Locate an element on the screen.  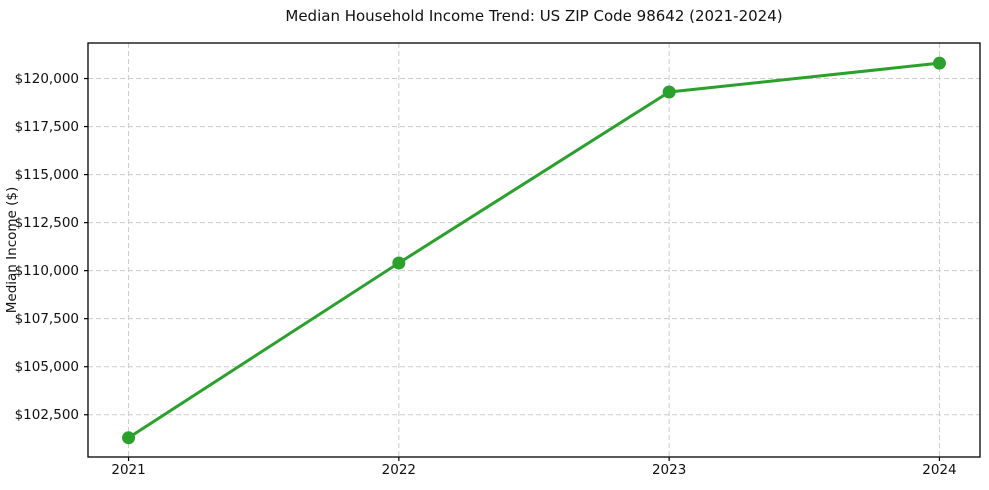
x-tick-label: 2023 is located at coordinates (669, 470).